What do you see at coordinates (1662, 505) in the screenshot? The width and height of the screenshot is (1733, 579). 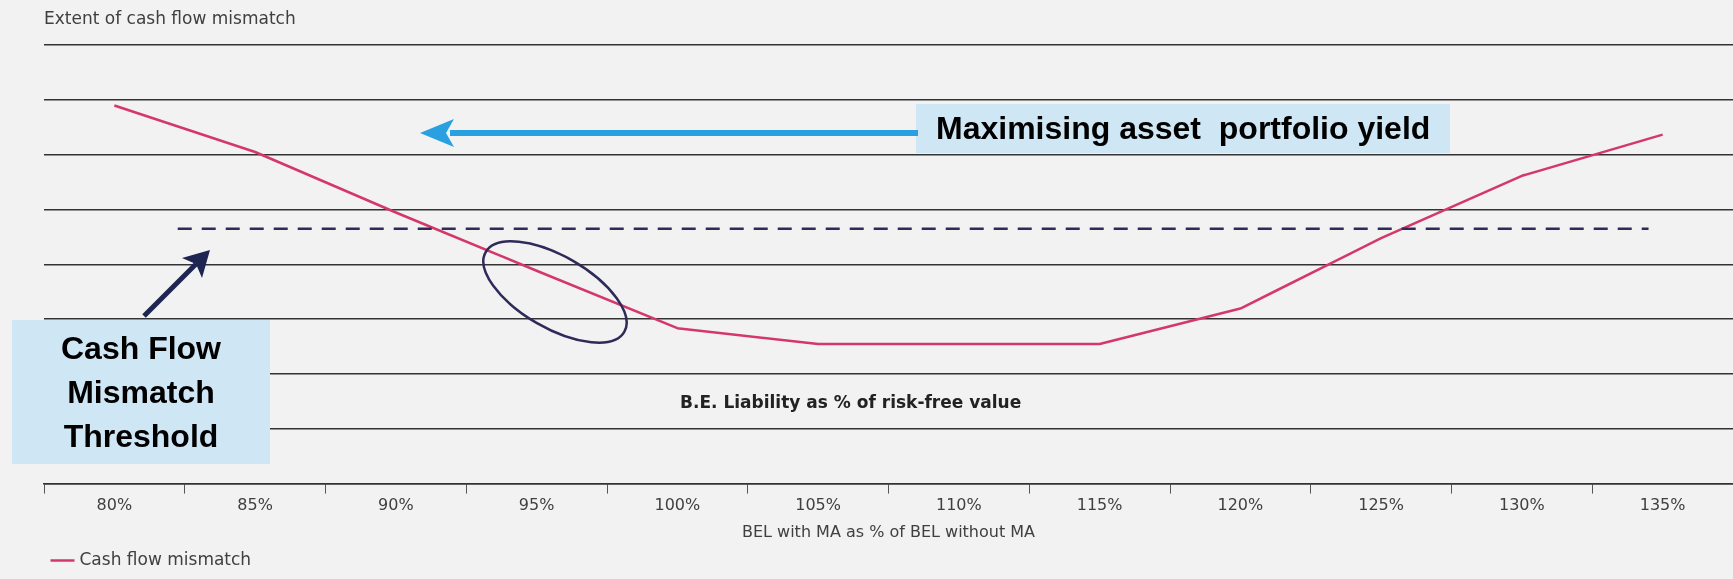 I see `x-tick-label: 135%` at bounding box center [1662, 505].